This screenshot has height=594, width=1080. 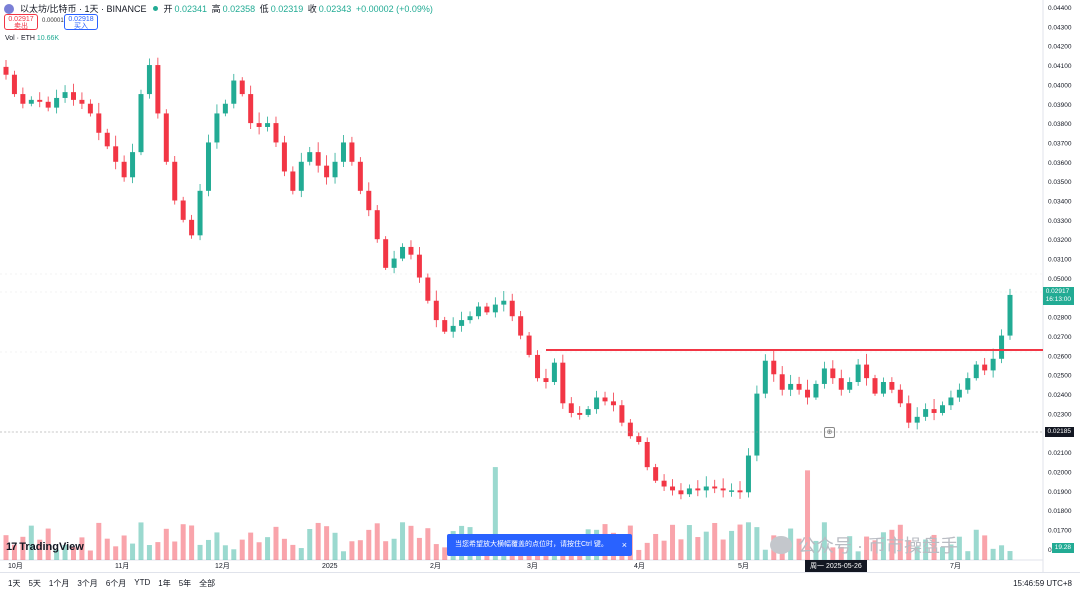 What do you see at coordinates (1060, 337) in the screenshot?
I see `price-tick: 0.02700` at bounding box center [1060, 337].